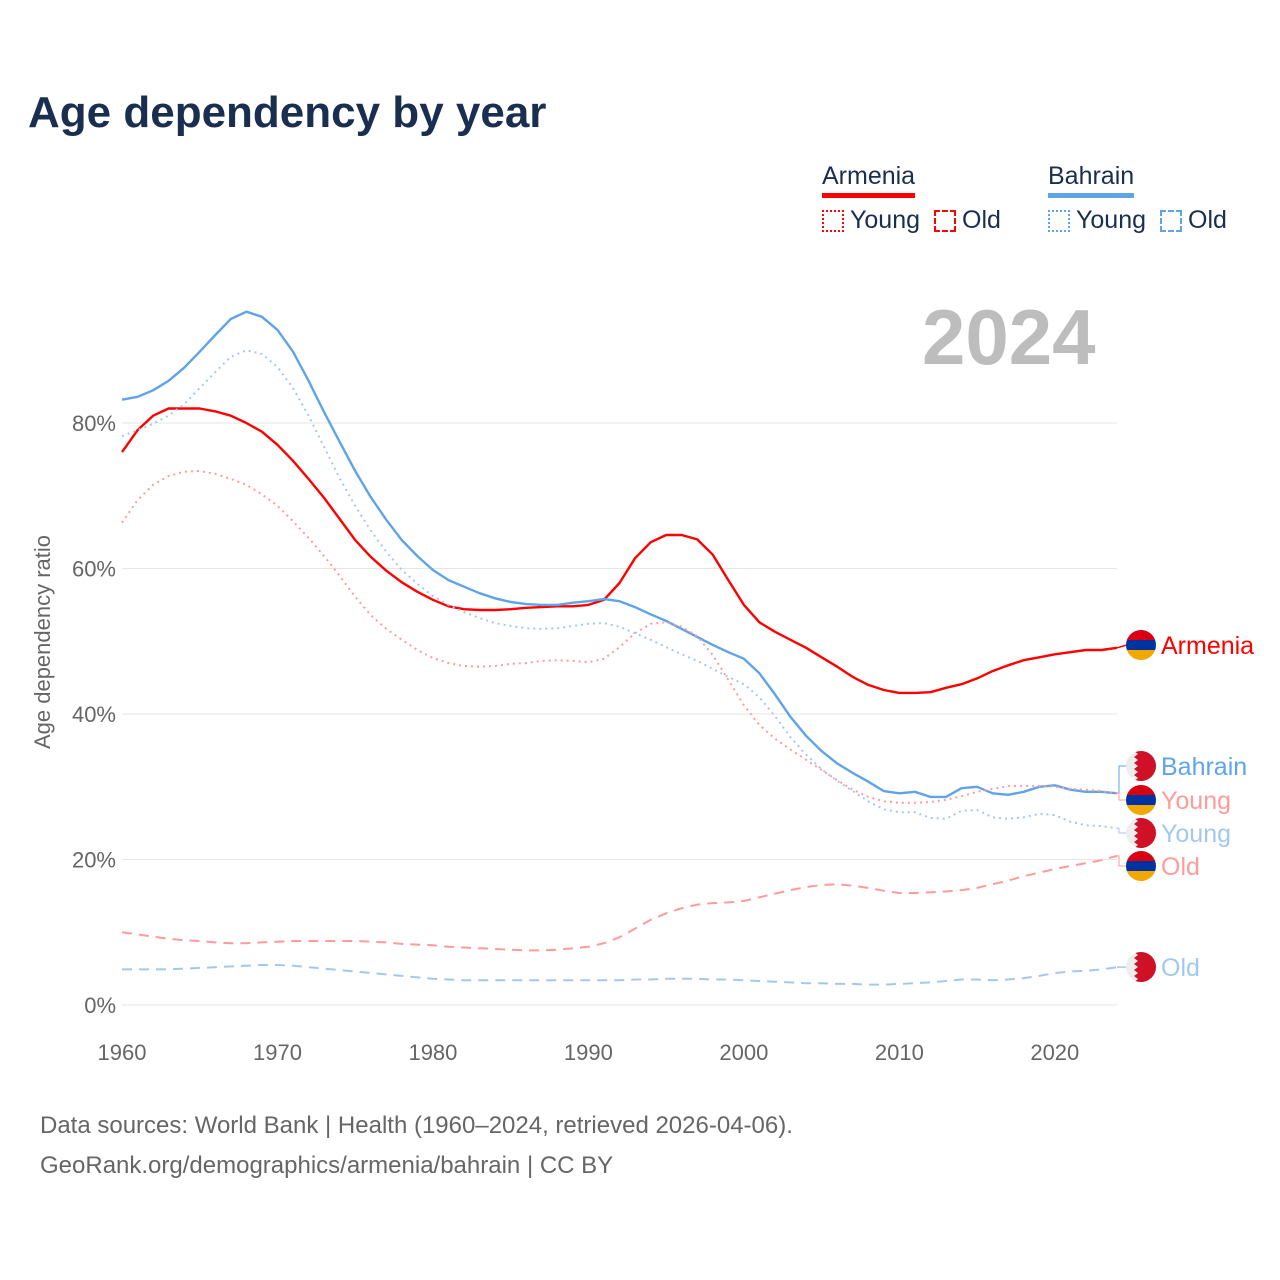 The height and width of the screenshot is (1280, 1280). Describe the element at coordinates (619, 903) in the screenshot. I see `series-line-armenia-old` at that location.